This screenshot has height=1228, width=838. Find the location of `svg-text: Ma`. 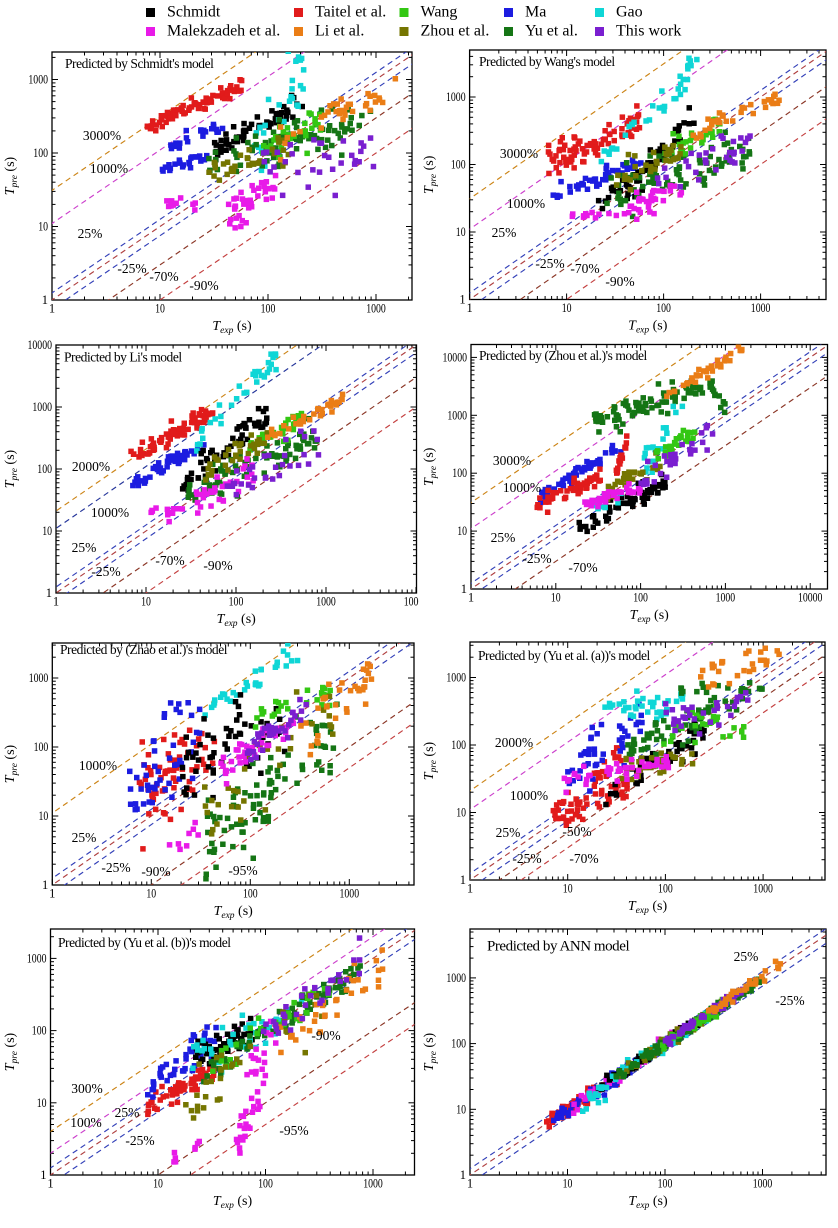

svg-text: Ma is located at coordinates (535, 12).